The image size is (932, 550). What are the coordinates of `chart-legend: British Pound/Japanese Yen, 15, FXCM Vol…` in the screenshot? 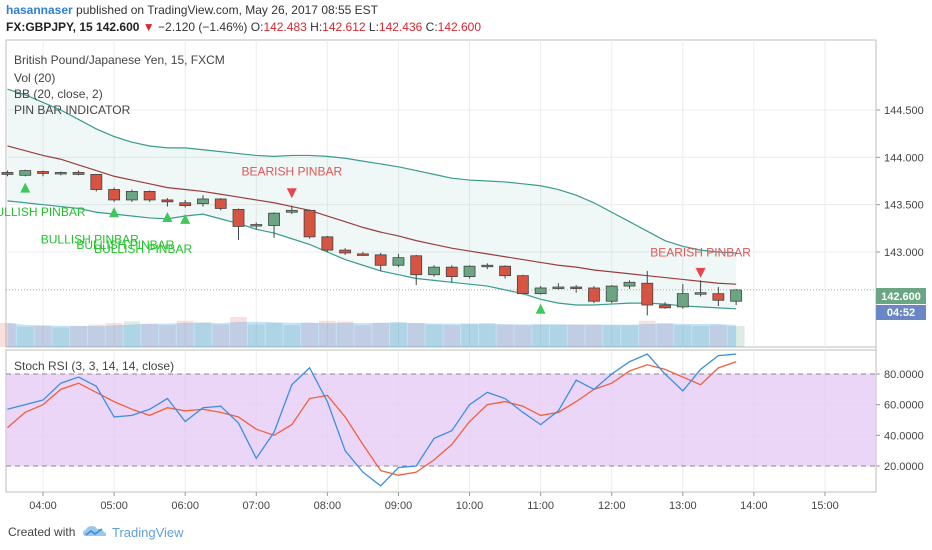 It's located at (119, 213).